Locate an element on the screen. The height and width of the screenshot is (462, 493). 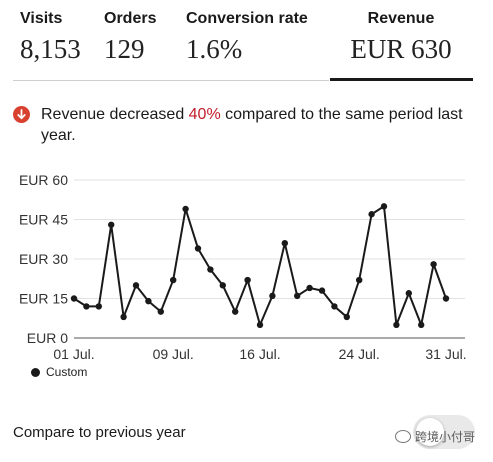
x-tick-label: 09 Jul. is located at coordinates (173, 354).